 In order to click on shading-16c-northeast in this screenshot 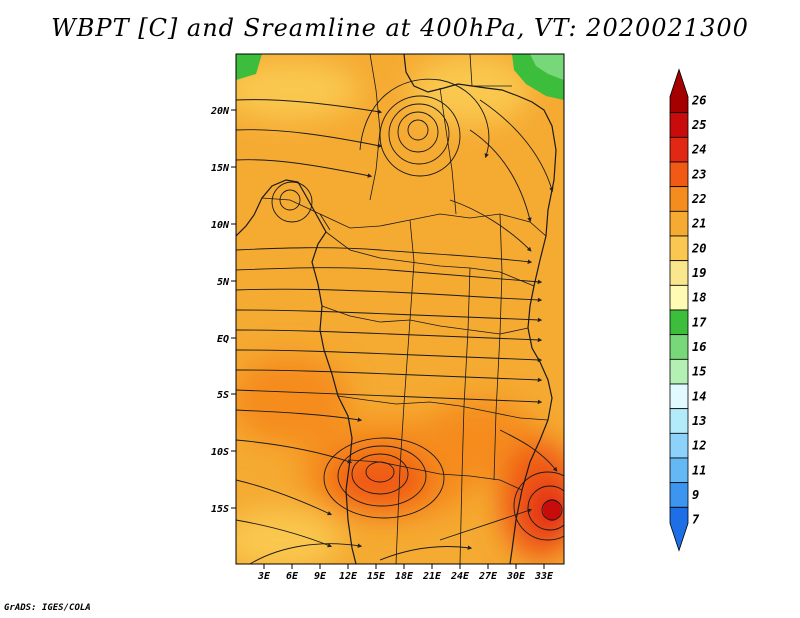, I will do `click(547, 67)`.